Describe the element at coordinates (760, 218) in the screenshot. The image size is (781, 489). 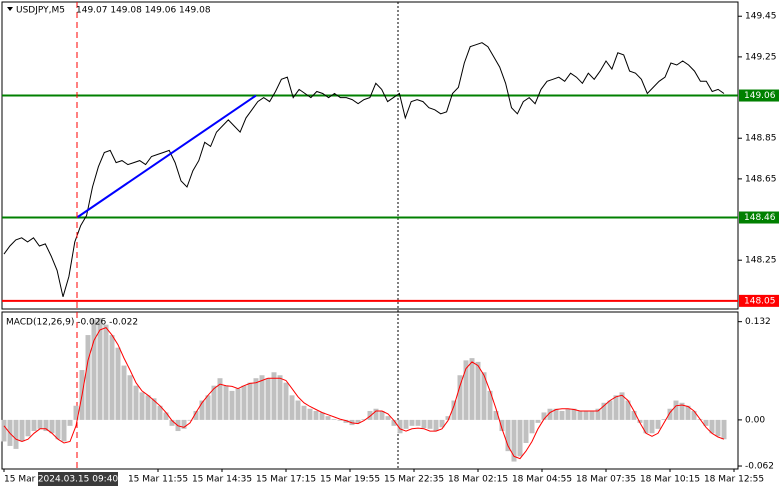
I see `level-label: 148.46` at that location.